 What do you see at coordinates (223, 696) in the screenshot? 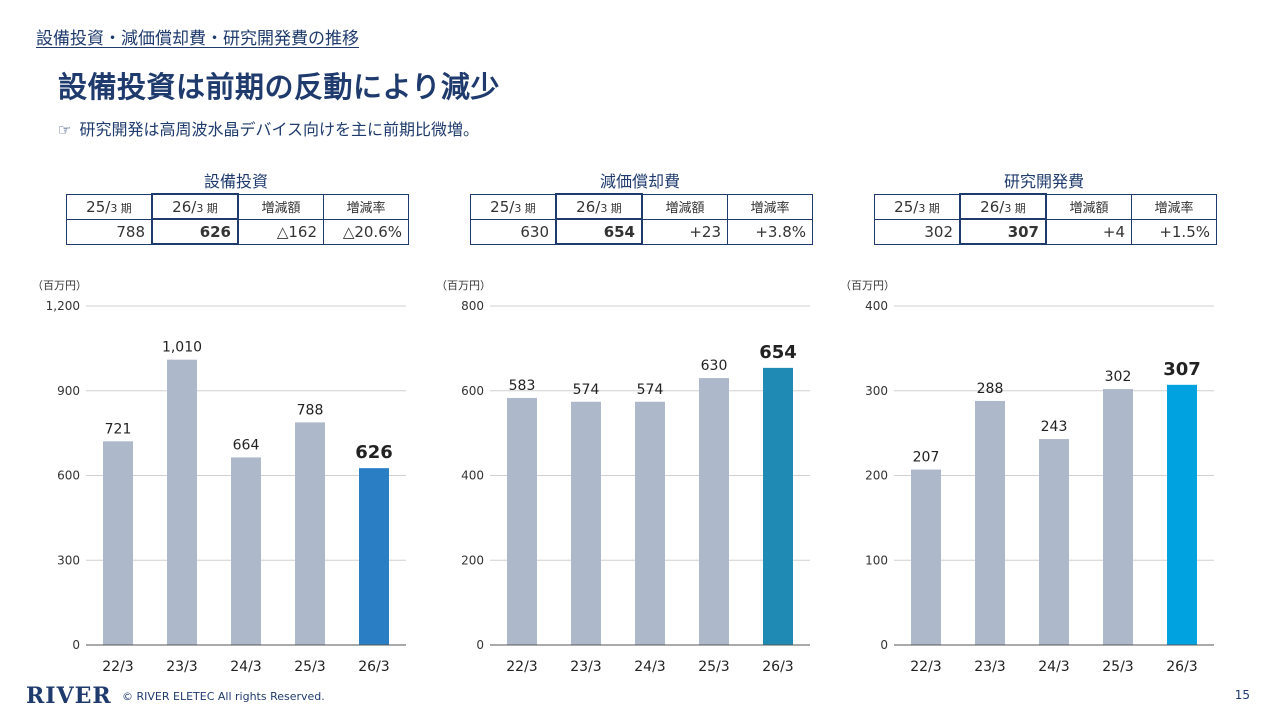
I see `copyright-text: © RIVER ELETEC All rights Reserved.` at bounding box center [223, 696].